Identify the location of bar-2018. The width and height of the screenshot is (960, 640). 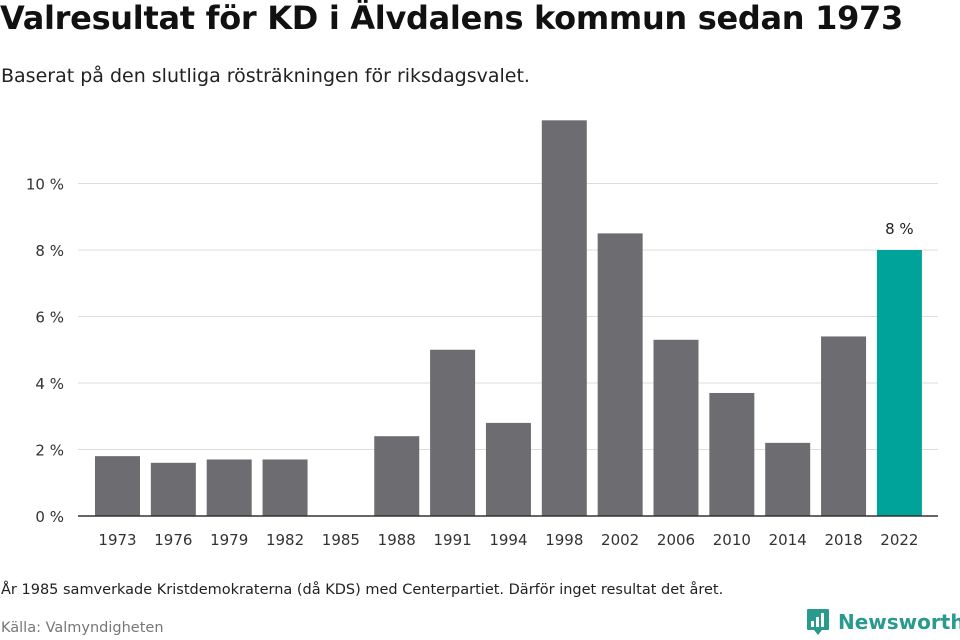
(844, 426).